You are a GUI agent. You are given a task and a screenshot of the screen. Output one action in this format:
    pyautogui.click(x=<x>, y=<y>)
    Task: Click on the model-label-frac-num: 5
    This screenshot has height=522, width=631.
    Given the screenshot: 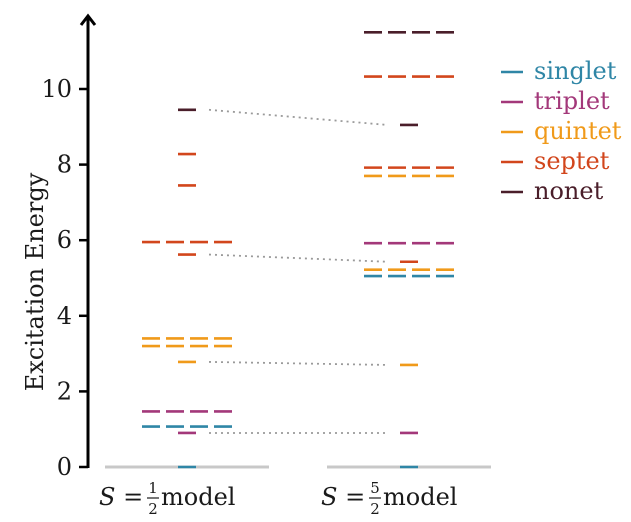 What is the action you would take?
    pyautogui.click(x=375, y=488)
    